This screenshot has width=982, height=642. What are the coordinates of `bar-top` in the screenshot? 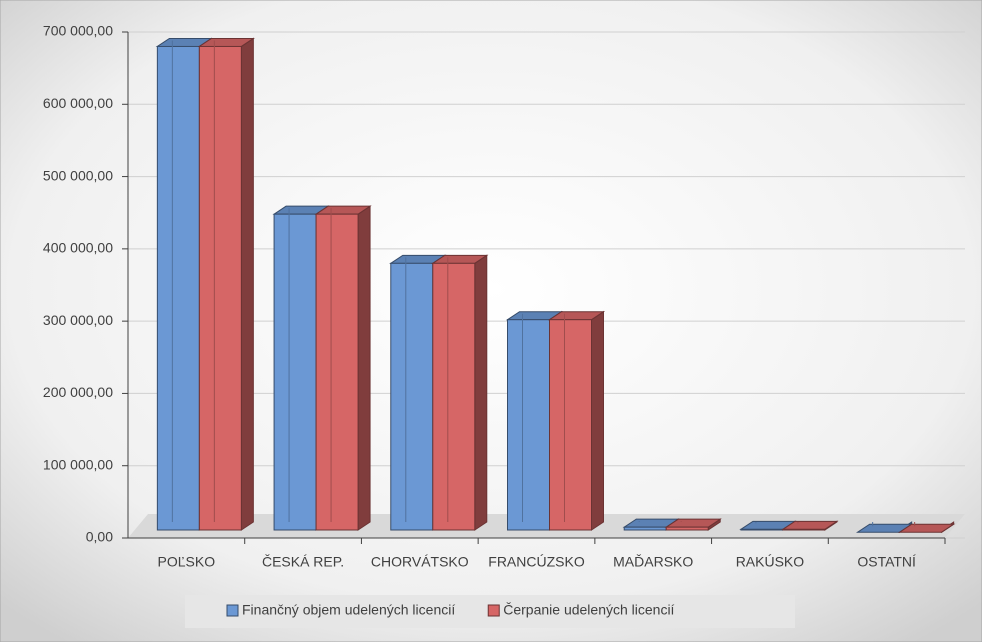 It's located at (926, 528).